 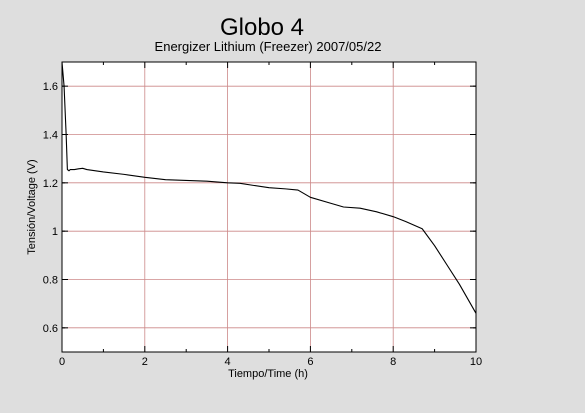 What do you see at coordinates (50, 281) in the screenshot?
I see `y-tick-label: 0.8` at bounding box center [50, 281].